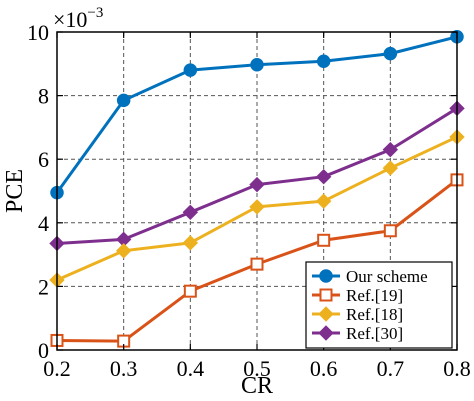  Describe the element at coordinates (95, 13) in the screenshot. I see `y-axis-multiplier-exponent: −3` at that location.